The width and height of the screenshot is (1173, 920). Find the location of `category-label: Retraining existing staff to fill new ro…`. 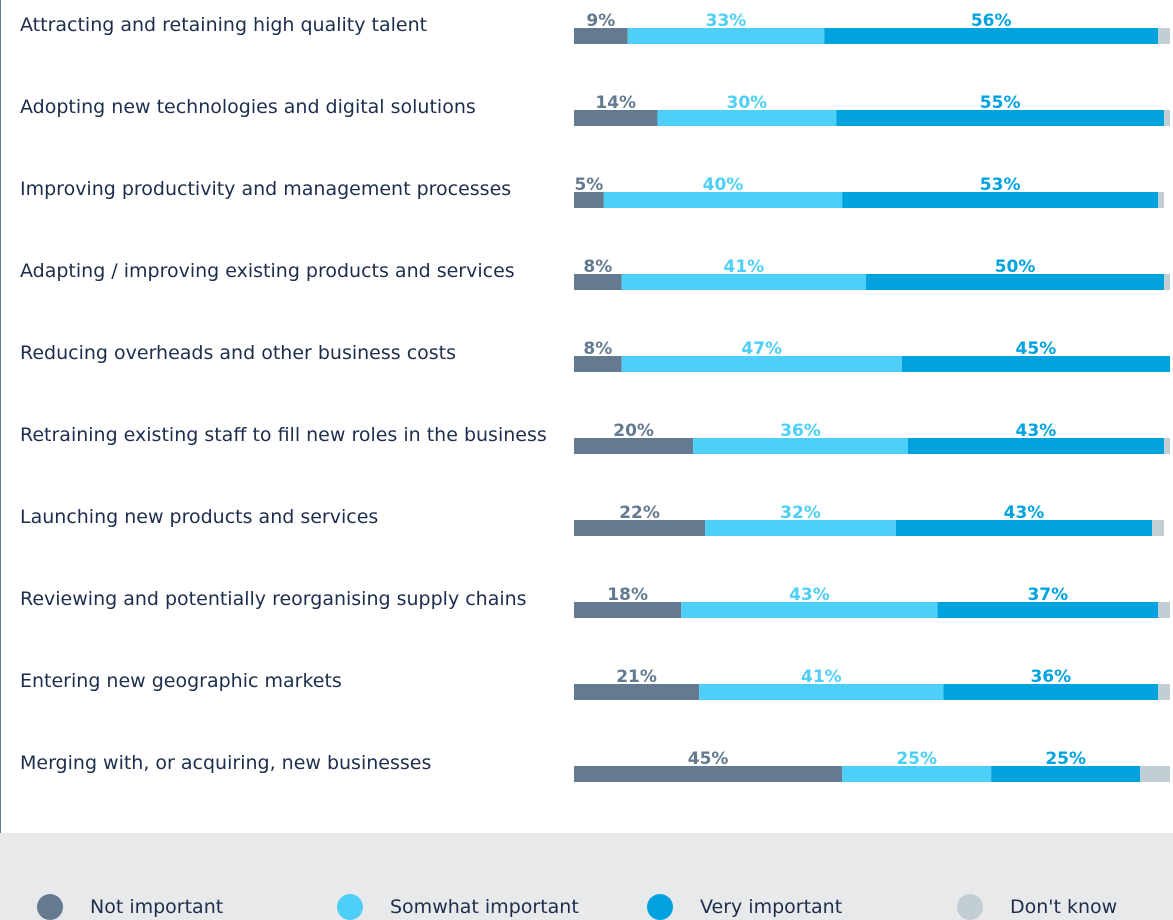

category-label: Retraining existing staff to fill new ro… is located at coordinates (283, 435).